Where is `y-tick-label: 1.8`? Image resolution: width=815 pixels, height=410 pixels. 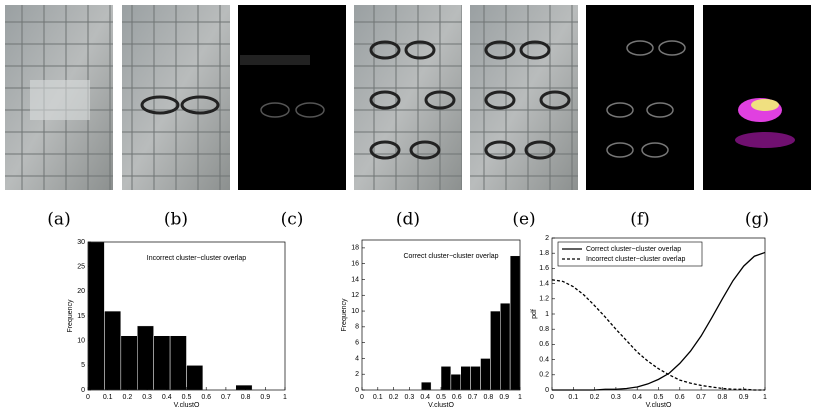
y-tick-label: 1.8 is located at coordinates (544, 253).